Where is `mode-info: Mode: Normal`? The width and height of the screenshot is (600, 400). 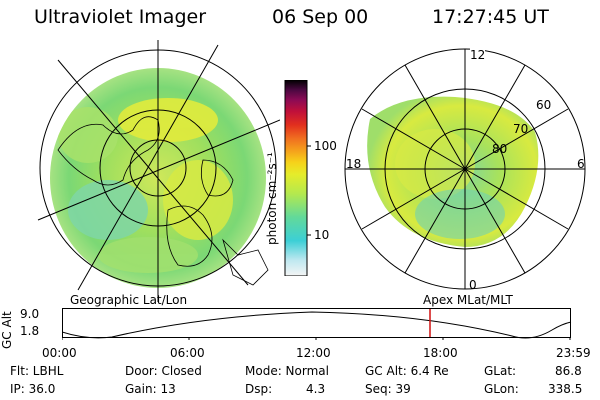
mode-info: Mode: Normal is located at coordinates (287, 371).